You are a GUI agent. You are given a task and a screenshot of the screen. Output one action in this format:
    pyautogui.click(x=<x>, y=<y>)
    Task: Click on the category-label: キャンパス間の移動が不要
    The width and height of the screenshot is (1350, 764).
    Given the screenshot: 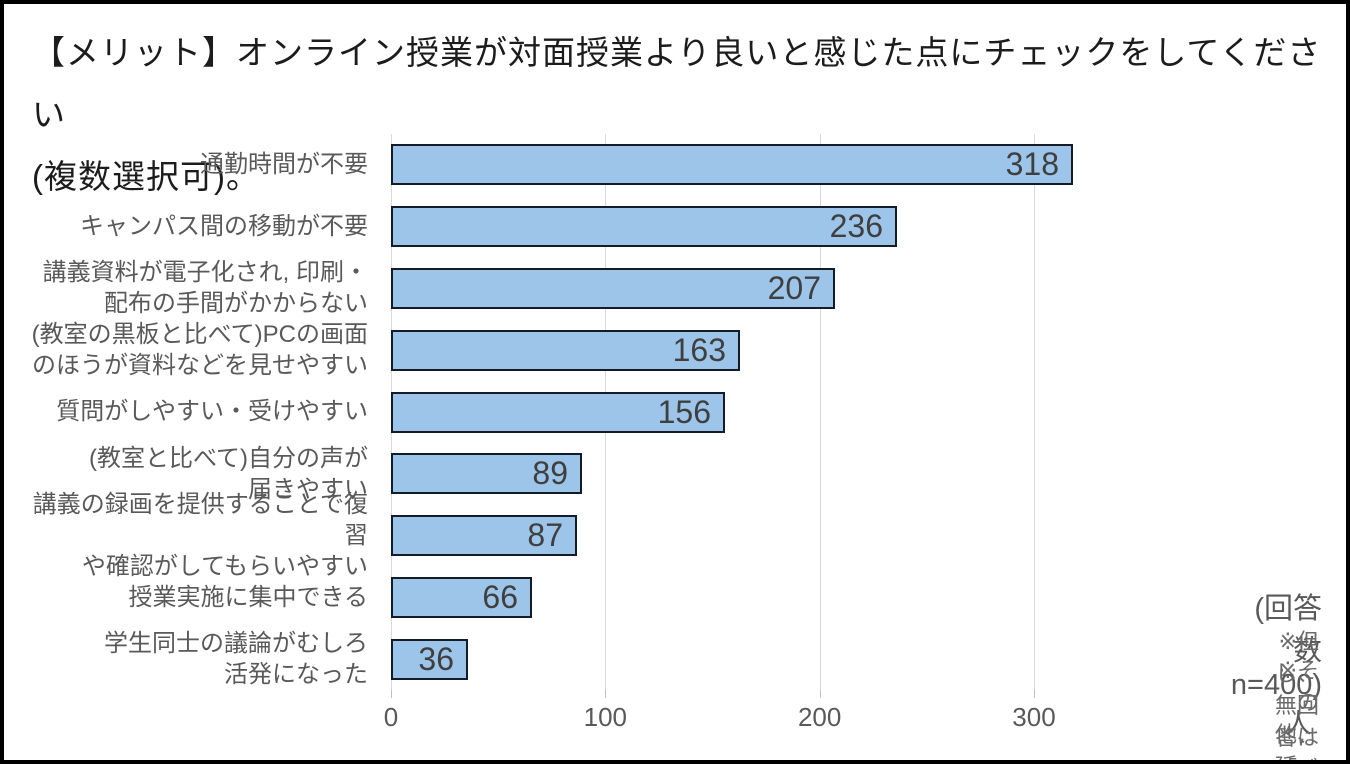 What is the action you would take?
    pyautogui.click(x=224, y=227)
    